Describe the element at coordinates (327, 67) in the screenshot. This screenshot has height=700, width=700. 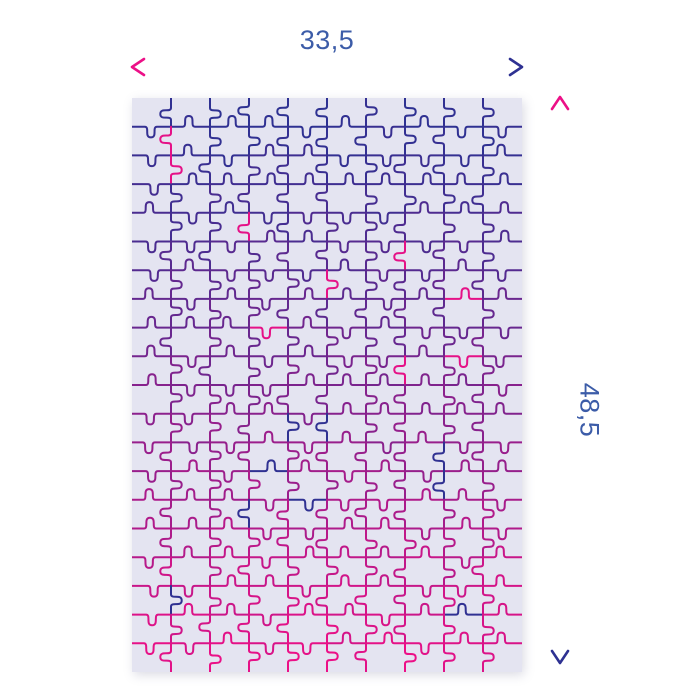
I see `width-arrow-icon` at that location.